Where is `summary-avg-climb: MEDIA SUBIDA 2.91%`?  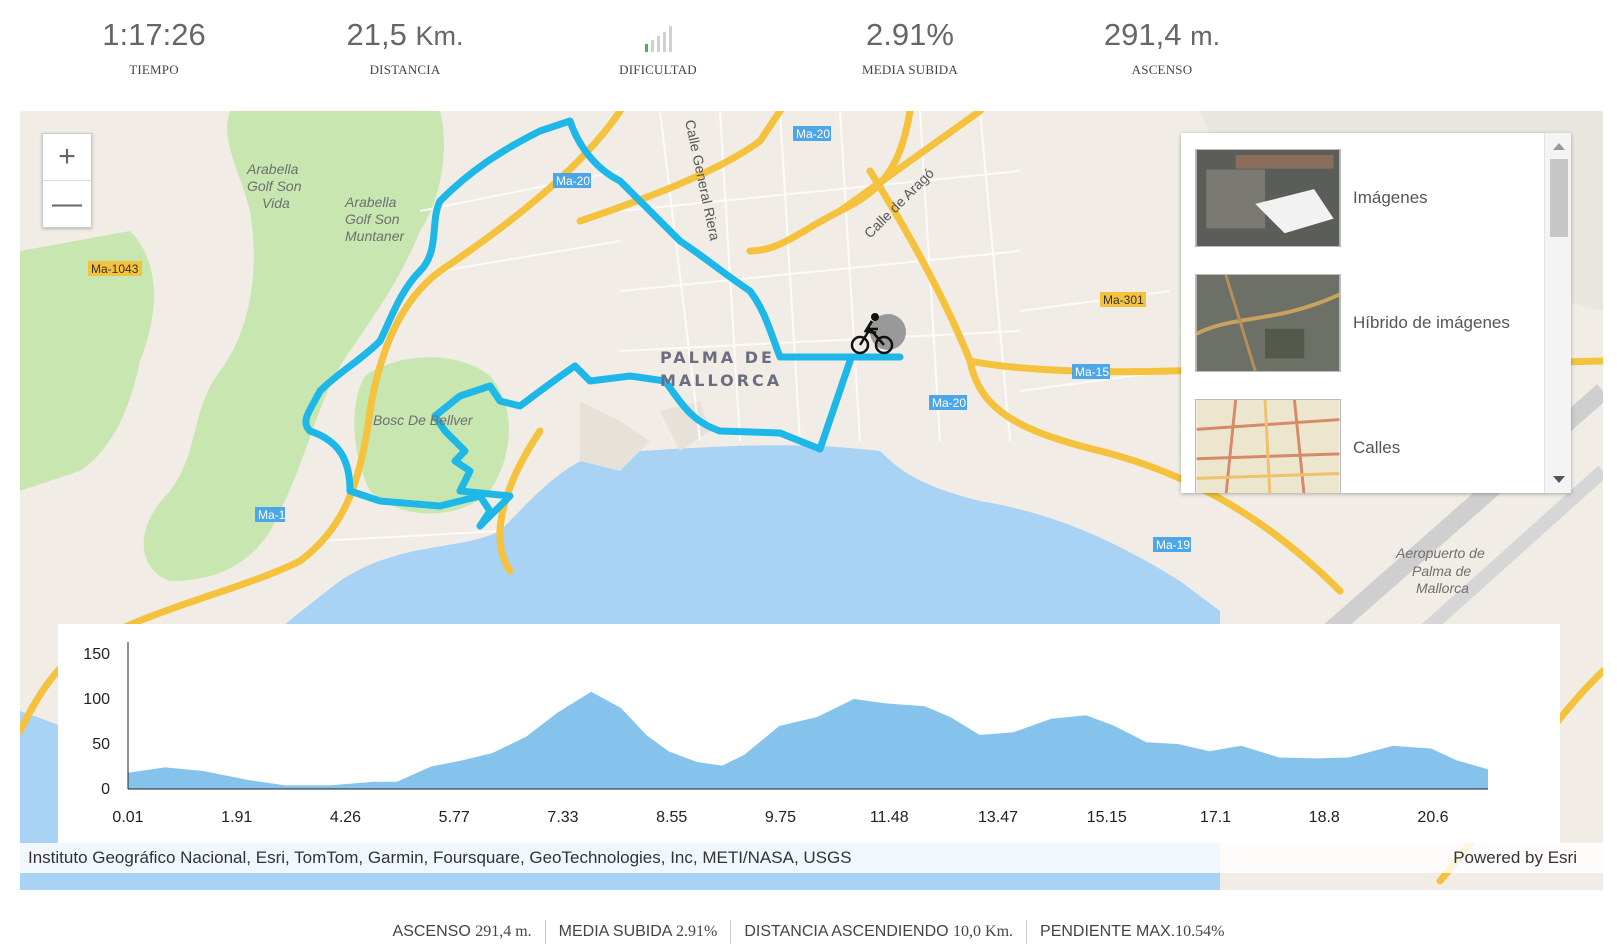 summary-avg-climb: MEDIA SUBIDA 2.91% is located at coordinates (637, 932).